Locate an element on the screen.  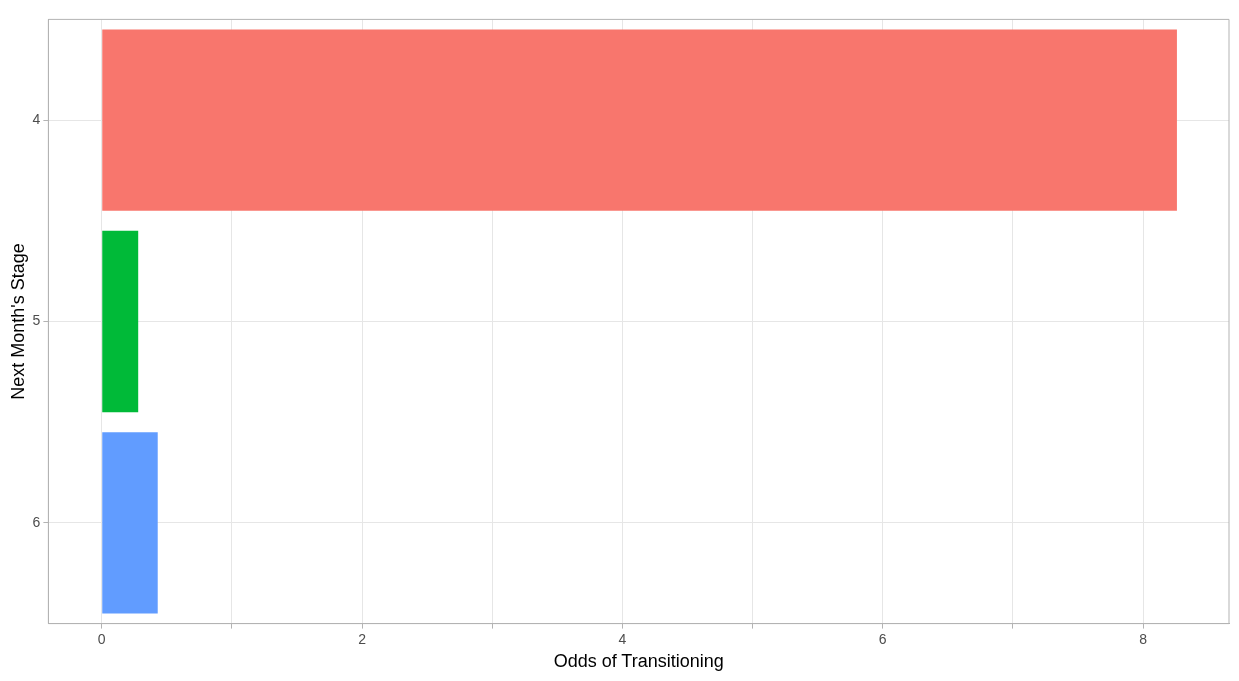
x-axis-title: Odds of Transitioning is located at coordinates (638, 661).